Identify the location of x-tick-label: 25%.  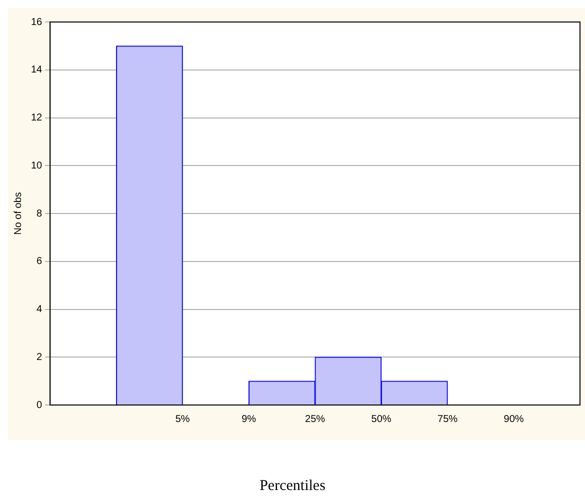
(315, 419).